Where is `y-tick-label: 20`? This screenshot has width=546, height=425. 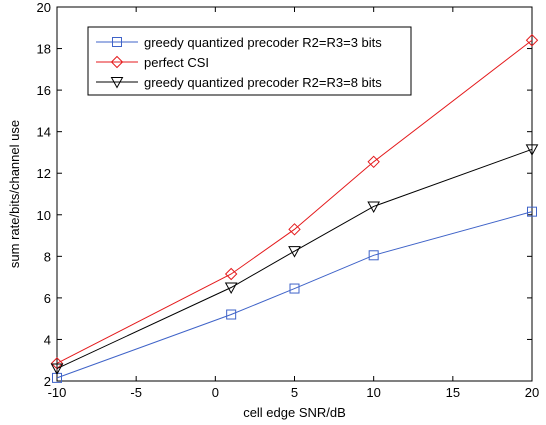
y-tick-label: 20 is located at coordinates (44, 7).